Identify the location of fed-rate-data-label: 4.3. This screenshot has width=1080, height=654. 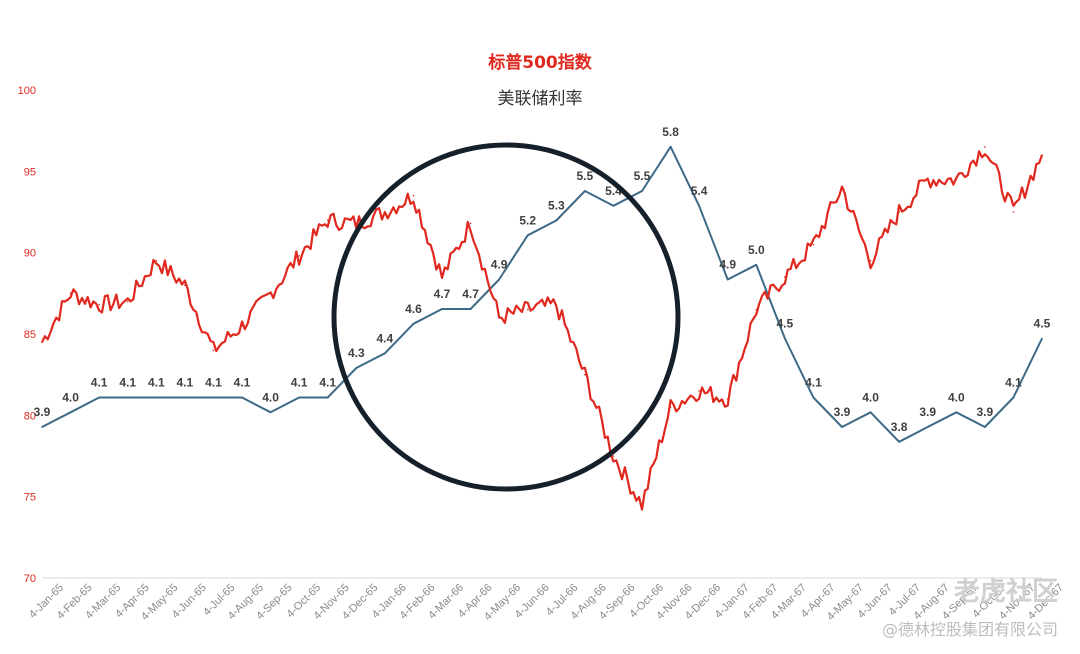
(356, 353).